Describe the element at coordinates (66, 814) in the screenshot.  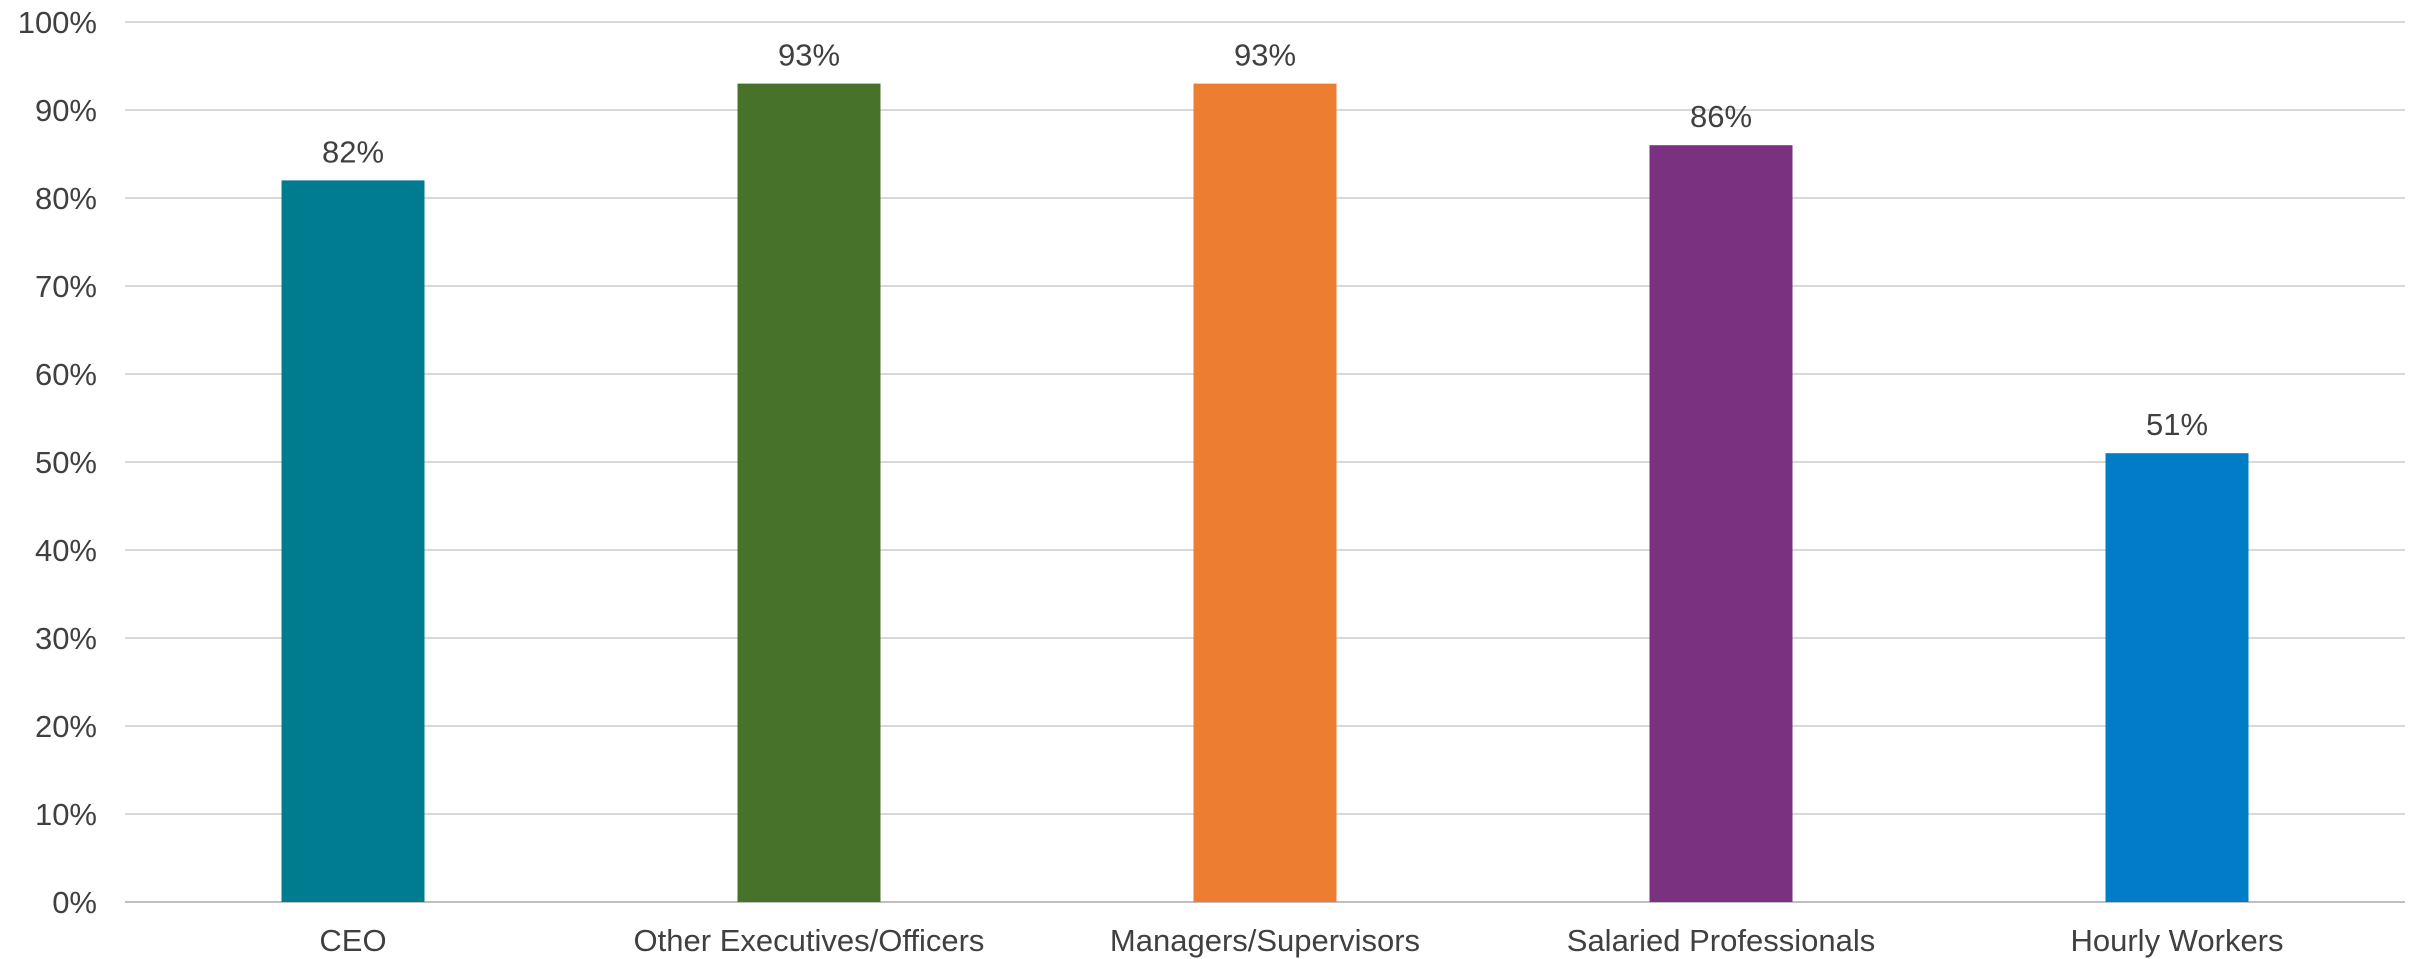
I see `y-tick-label: 10%` at that location.